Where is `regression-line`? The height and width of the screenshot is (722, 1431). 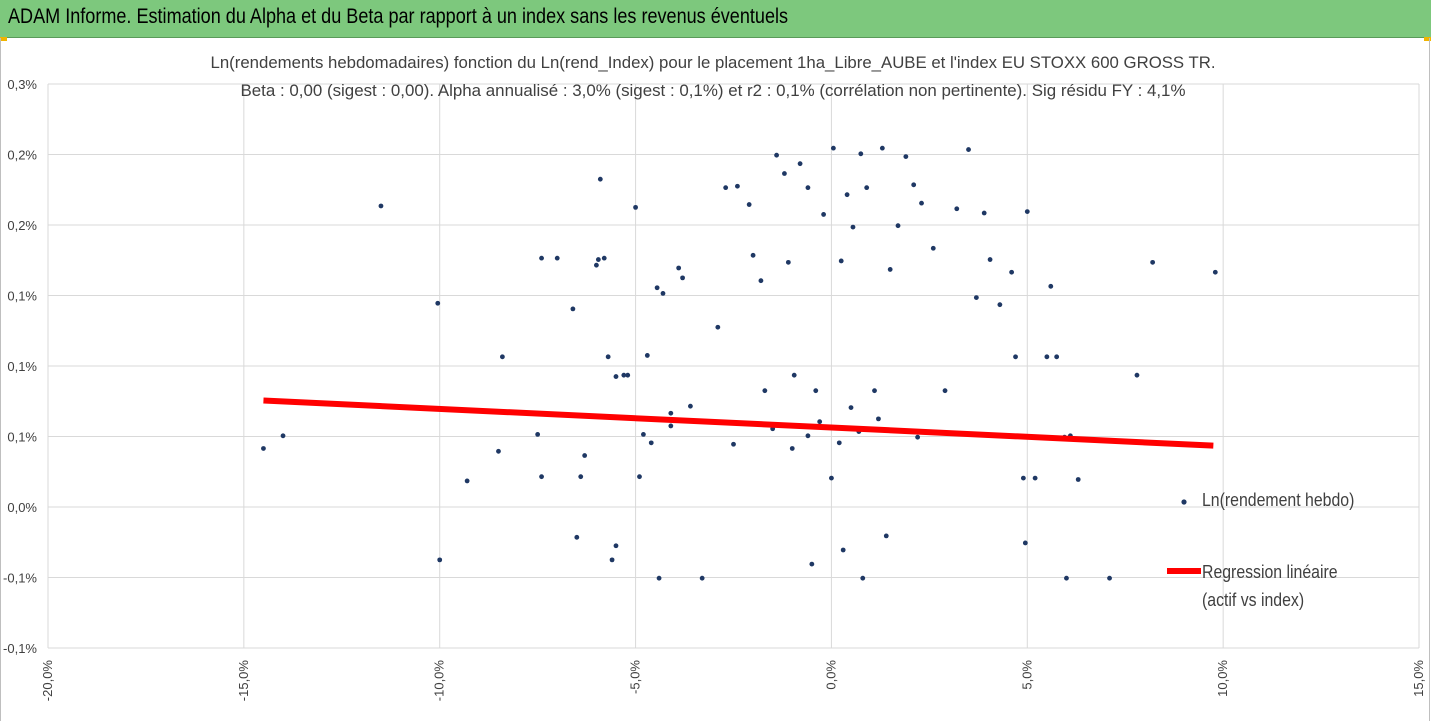
regression-line is located at coordinates (738, 423).